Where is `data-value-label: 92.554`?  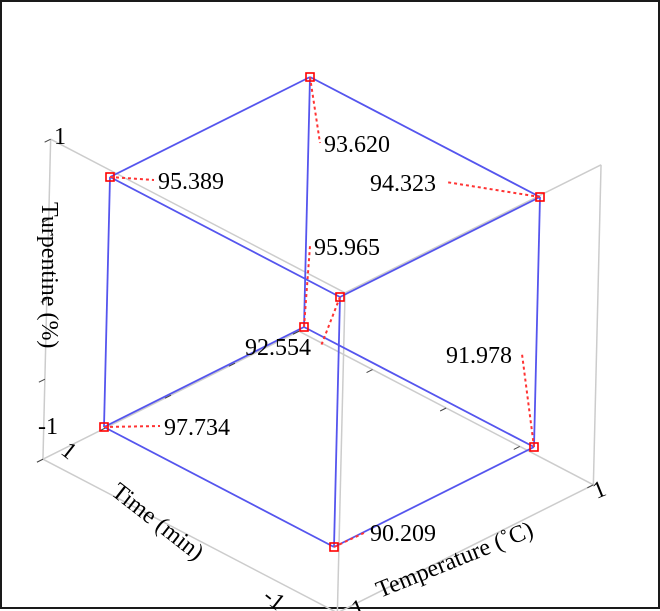
data-value-label: 92.554 is located at coordinates (278, 348).